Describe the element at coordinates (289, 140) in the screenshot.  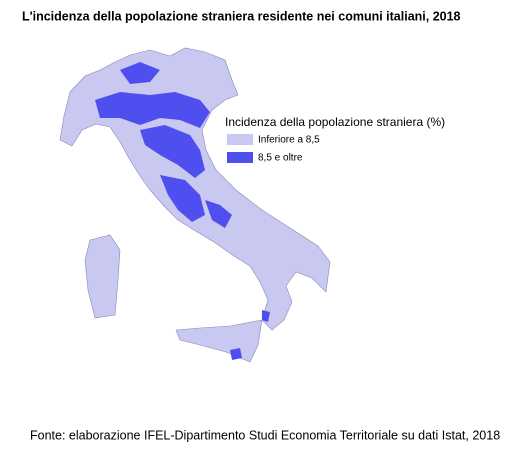
I see `legend-label: Inferiore a 8,5` at that location.